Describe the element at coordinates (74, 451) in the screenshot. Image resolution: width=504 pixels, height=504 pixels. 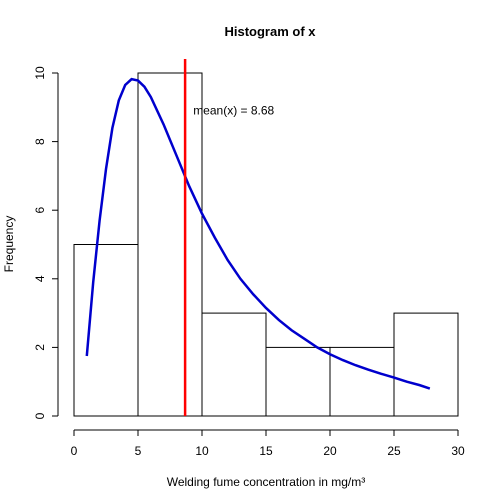
I see `x-tick-label: 0` at that location.